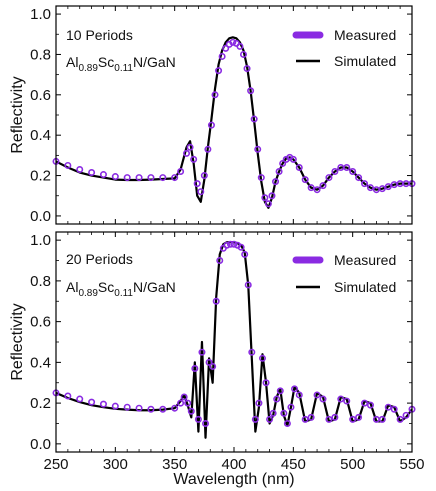  I want to click on panel-top-legend: Measured Simulated, so click(344, 48).